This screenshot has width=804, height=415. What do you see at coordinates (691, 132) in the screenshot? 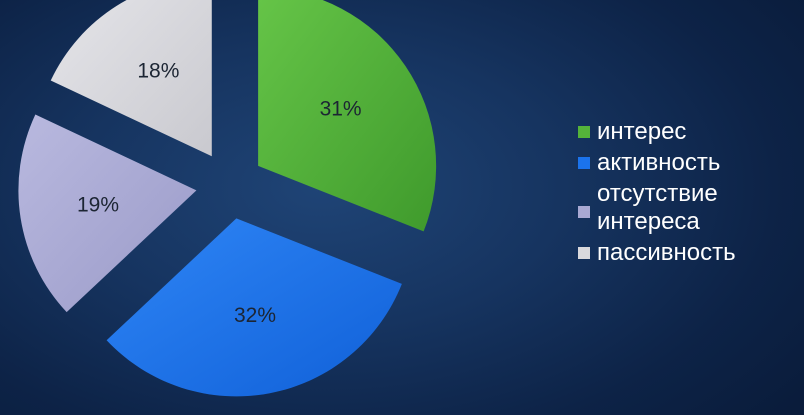
I see `legend-item-interest: интерес` at bounding box center [691, 132].